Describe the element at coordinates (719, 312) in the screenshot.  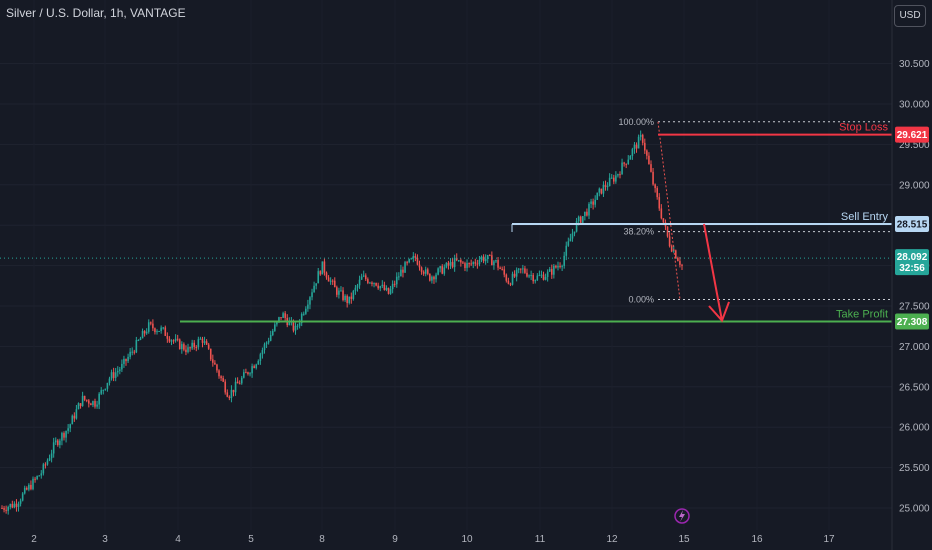
I see `projection-arrowhead` at that location.